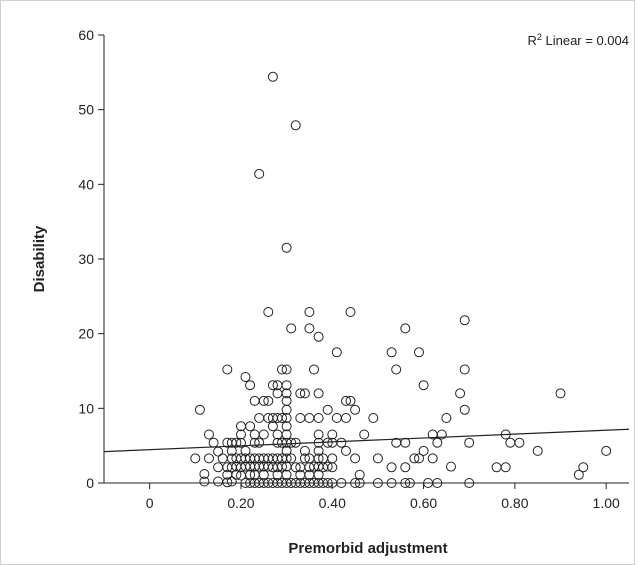 This screenshot has width=641, height=565. Describe the element at coordinates (150, 503) in the screenshot. I see `x-tick-label: 0` at that location.